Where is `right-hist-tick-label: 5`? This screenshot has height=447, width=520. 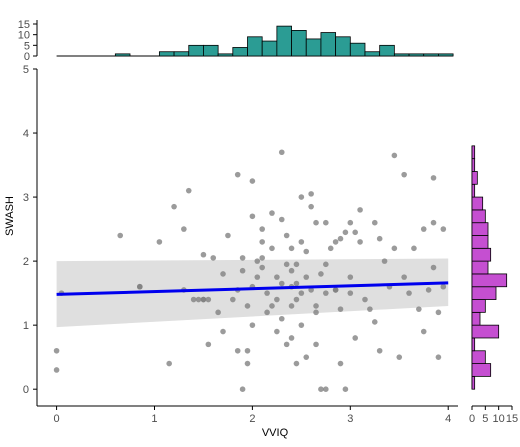
right-hist-tick-label: 5 is located at coordinates (485, 419).